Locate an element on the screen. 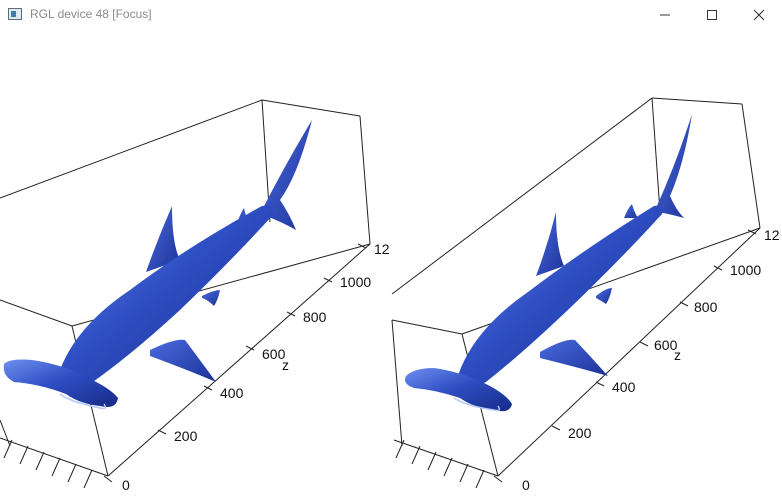  app-icon is located at coordinates (15, 14).